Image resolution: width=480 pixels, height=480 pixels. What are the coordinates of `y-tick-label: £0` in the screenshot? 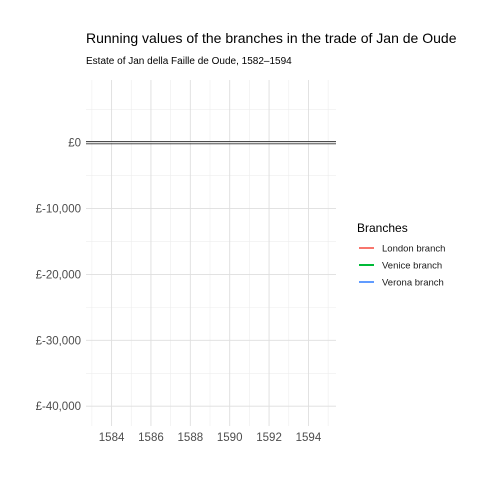 It's located at (74, 144).